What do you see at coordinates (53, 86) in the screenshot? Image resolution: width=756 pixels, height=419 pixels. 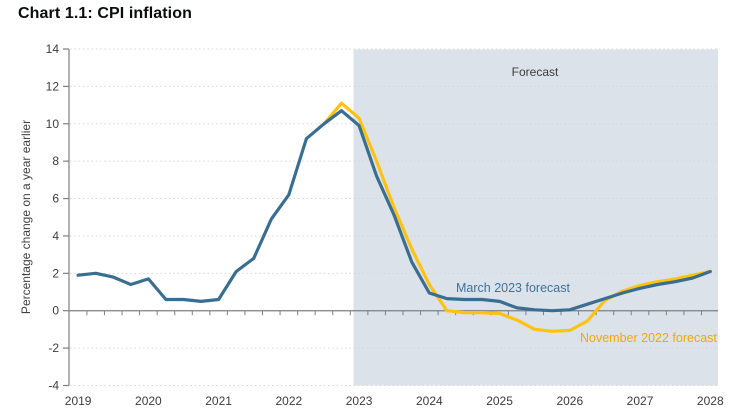 I see `y-tick-label: 12` at bounding box center [53, 86].